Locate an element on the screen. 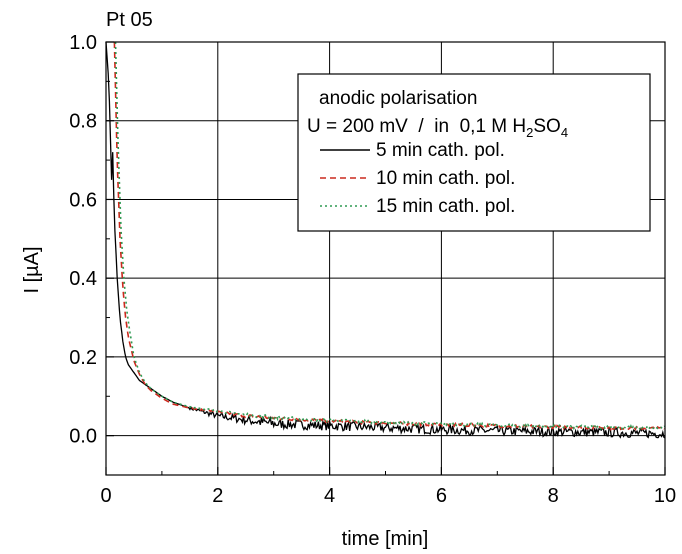 This screenshot has height=554, width=682. y-tick-label: 0.8 is located at coordinates (83, 122).